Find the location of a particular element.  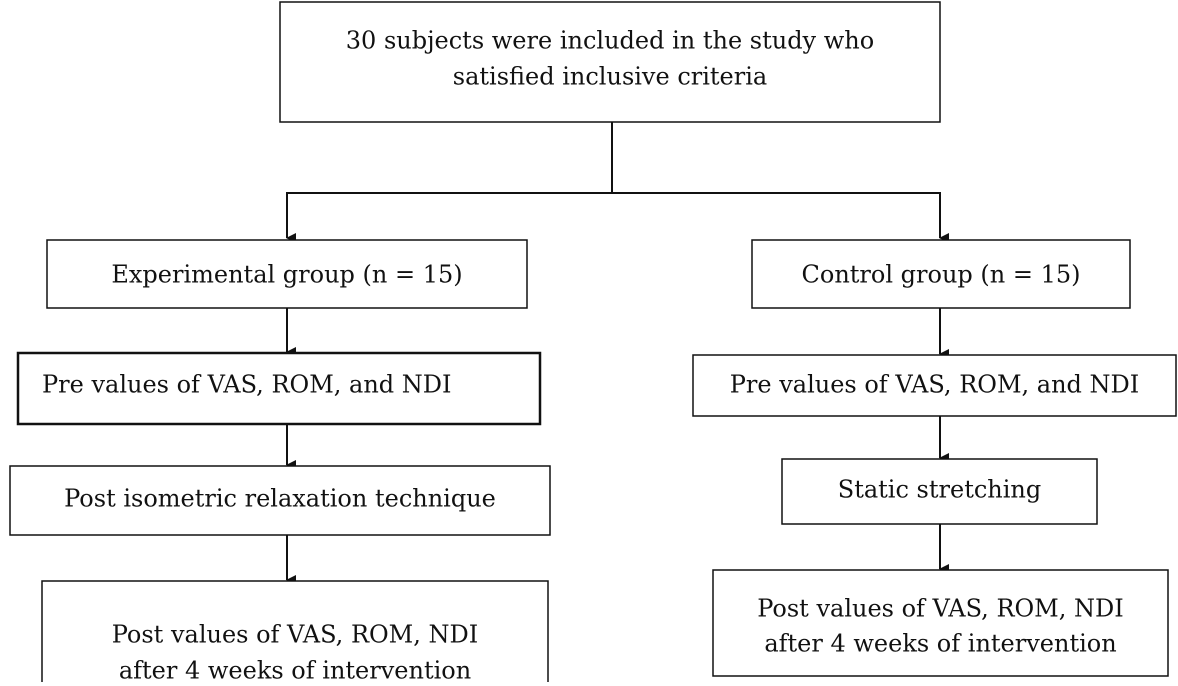

node-label: Experimental group (n = 15) is located at coordinates (286, 275).